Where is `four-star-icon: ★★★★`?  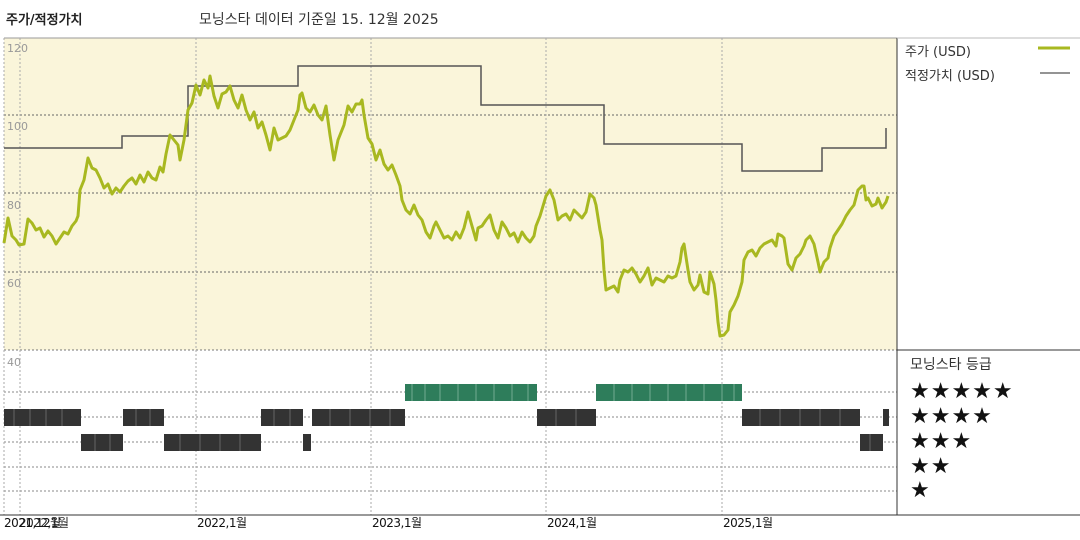 four-star-icon: ★★★★ is located at coordinates (951, 416).